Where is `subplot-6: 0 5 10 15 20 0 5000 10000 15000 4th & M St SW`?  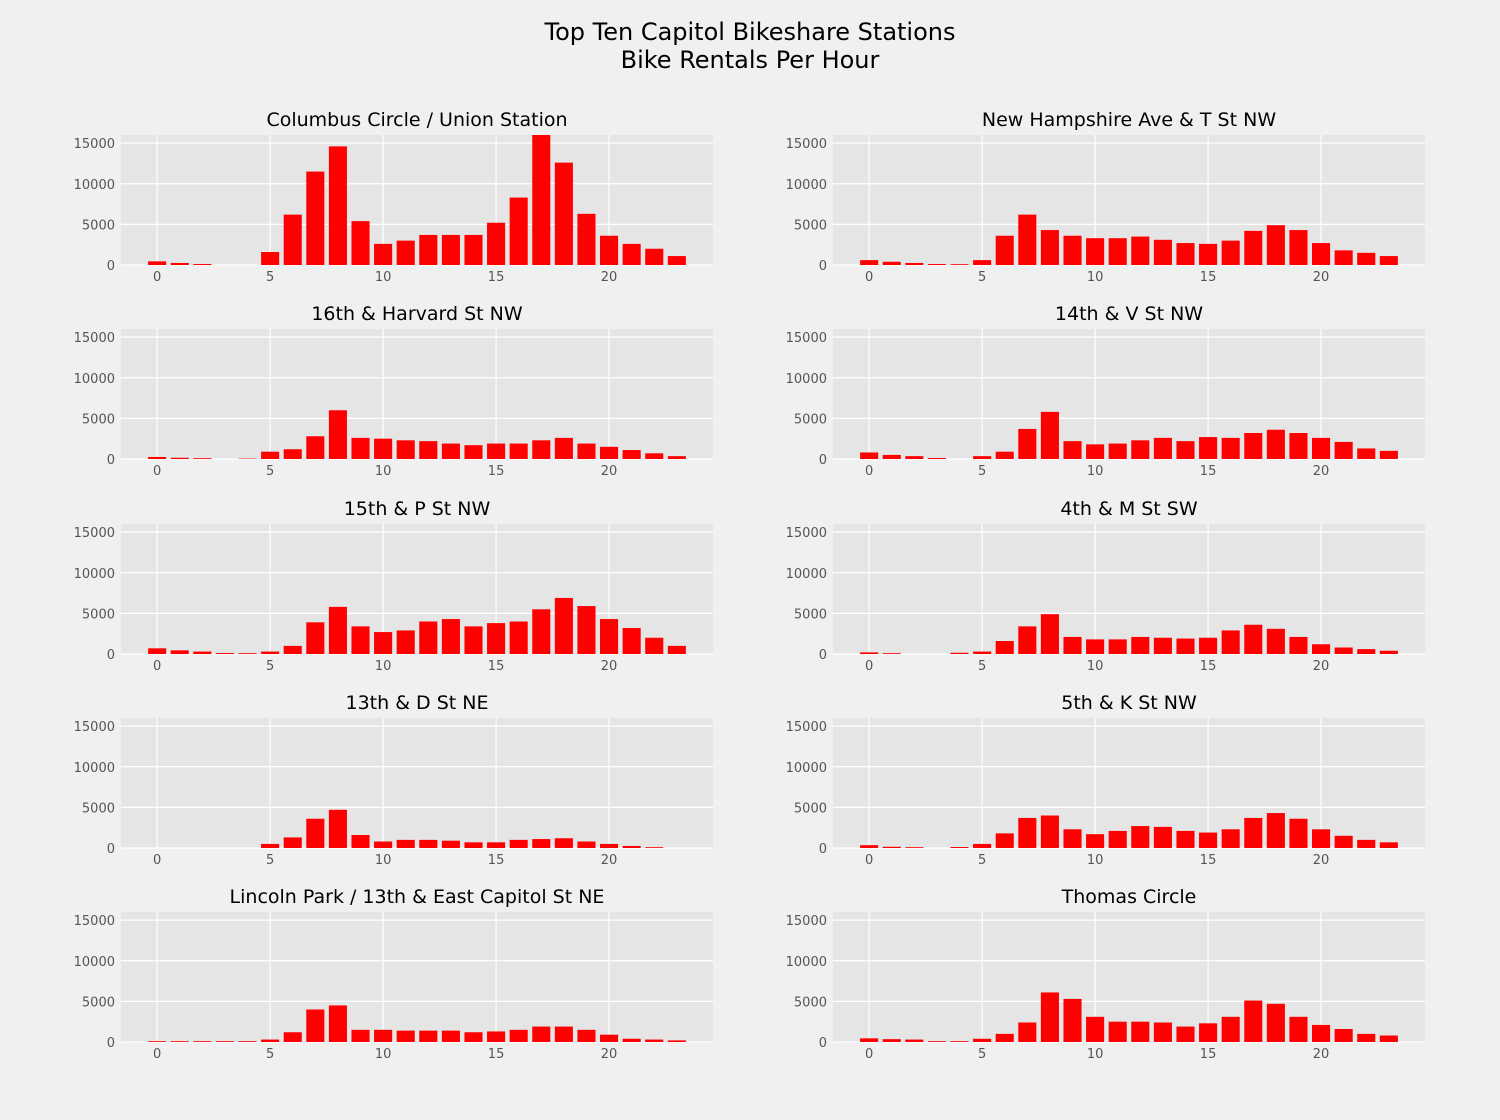
subplot-6: 0 5 10 15 20 0 5000 10000 15000 4th & M St SW is located at coordinates (1105, 586).